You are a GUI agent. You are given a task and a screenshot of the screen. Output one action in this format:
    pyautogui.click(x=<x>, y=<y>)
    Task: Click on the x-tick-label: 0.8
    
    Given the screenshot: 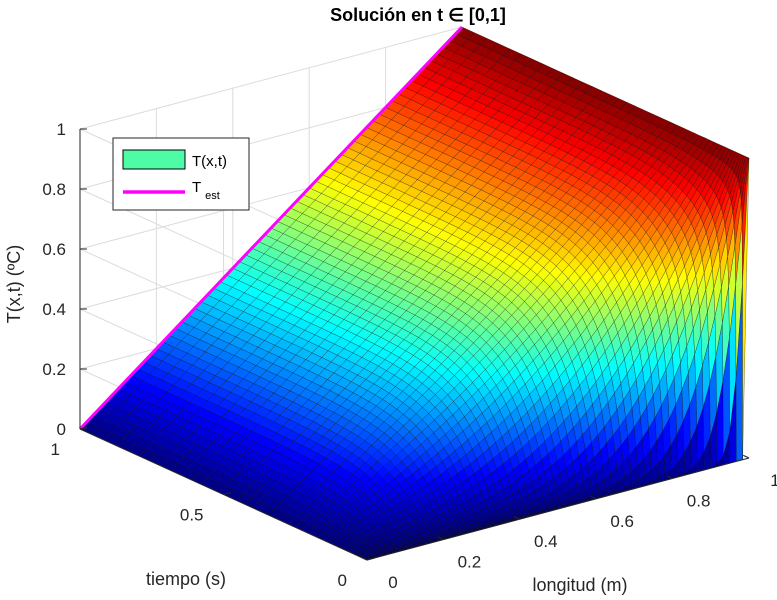 What is the action you would take?
    pyautogui.click(x=699, y=500)
    